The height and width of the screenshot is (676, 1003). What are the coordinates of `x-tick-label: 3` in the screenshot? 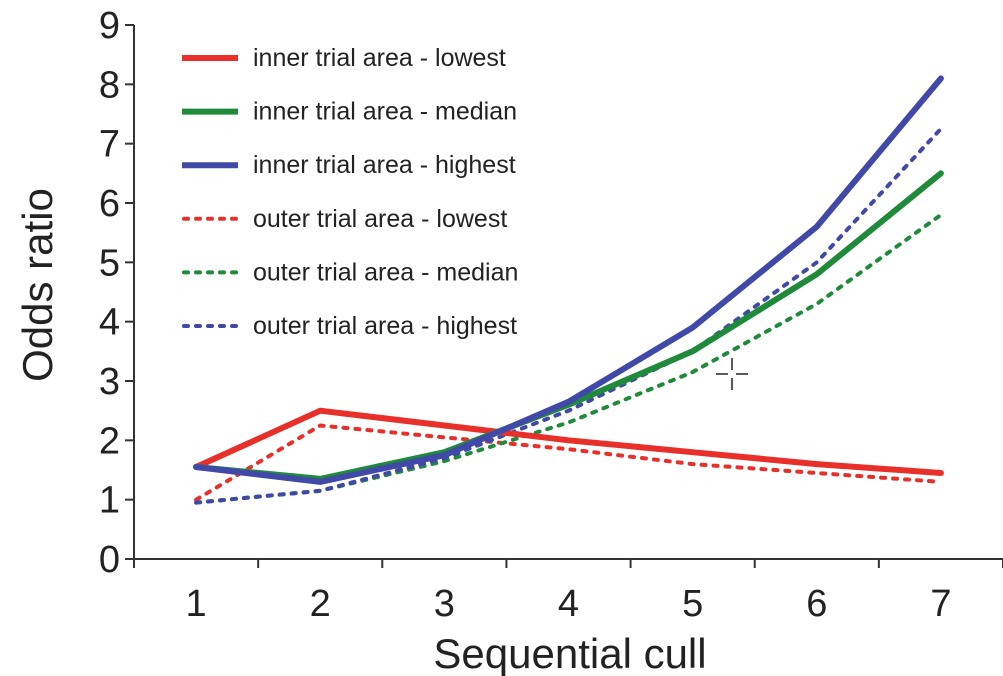 It's located at (444, 604).